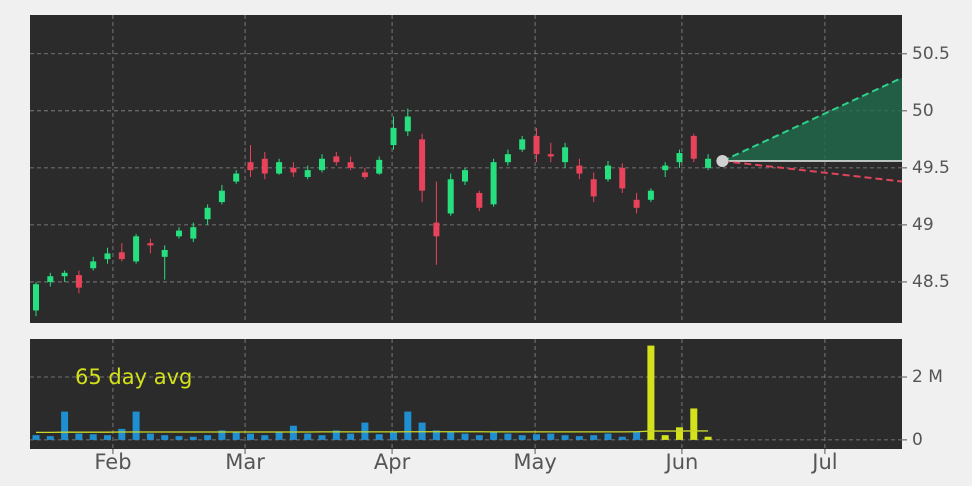 The height and width of the screenshot is (486, 972). Describe the element at coordinates (931, 54) in the screenshot. I see `y-tick-label: 50.5` at that location.